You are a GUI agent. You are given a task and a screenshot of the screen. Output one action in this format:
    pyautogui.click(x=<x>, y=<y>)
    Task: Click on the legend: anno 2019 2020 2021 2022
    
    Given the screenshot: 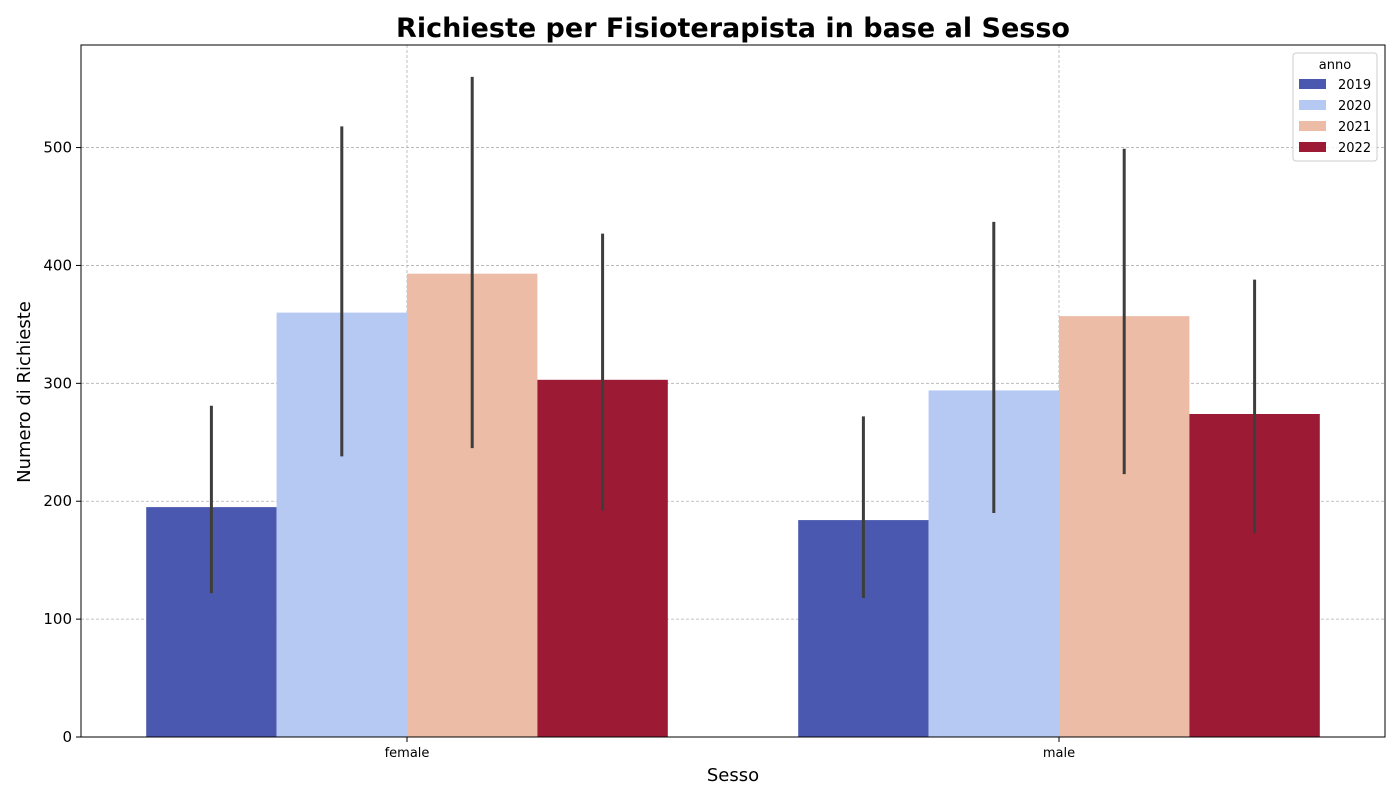 What is the action you would take?
    pyautogui.click(x=1335, y=107)
    